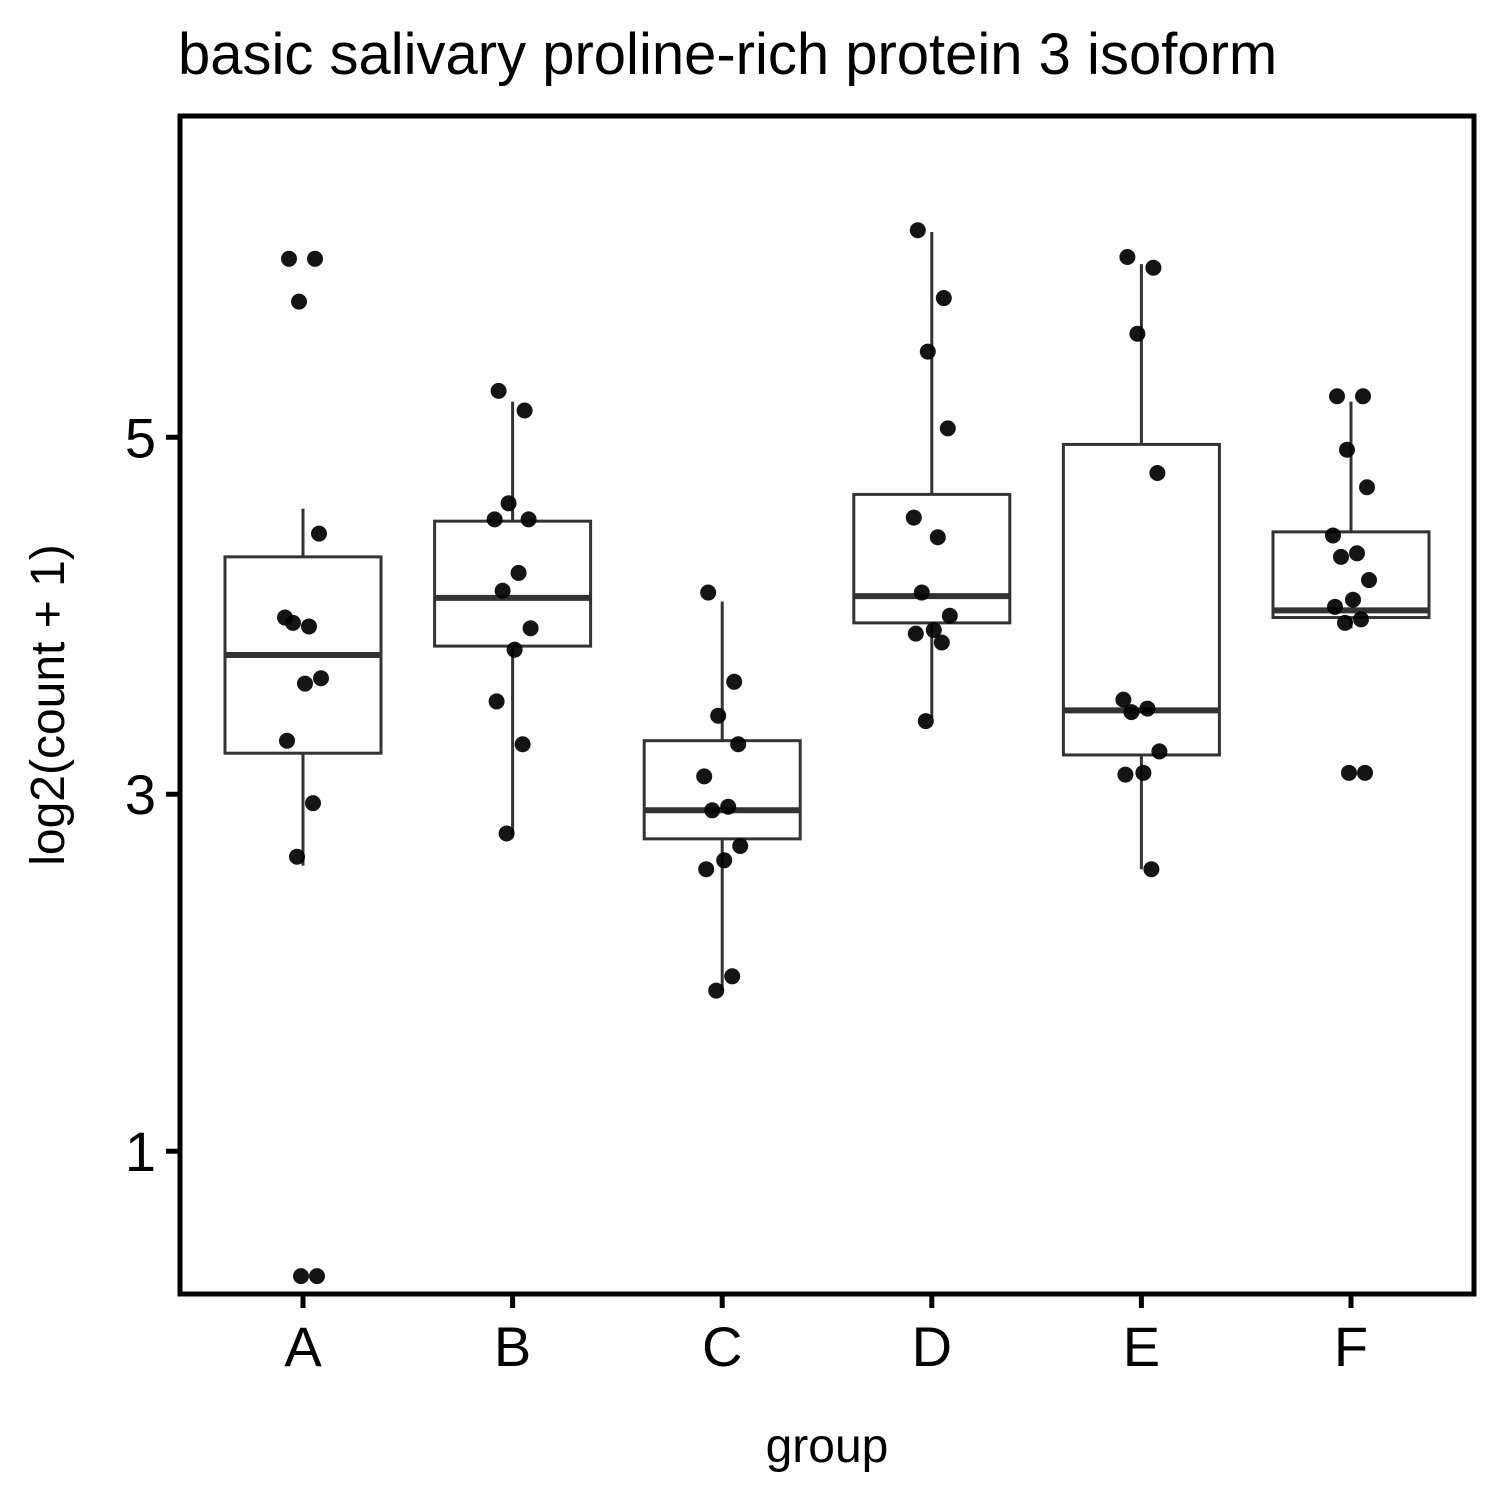 The height and width of the screenshot is (1500, 1500). Describe the element at coordinates (1351, 1346) in the screenshot. I see `x-tick-label-f: F` at that location.